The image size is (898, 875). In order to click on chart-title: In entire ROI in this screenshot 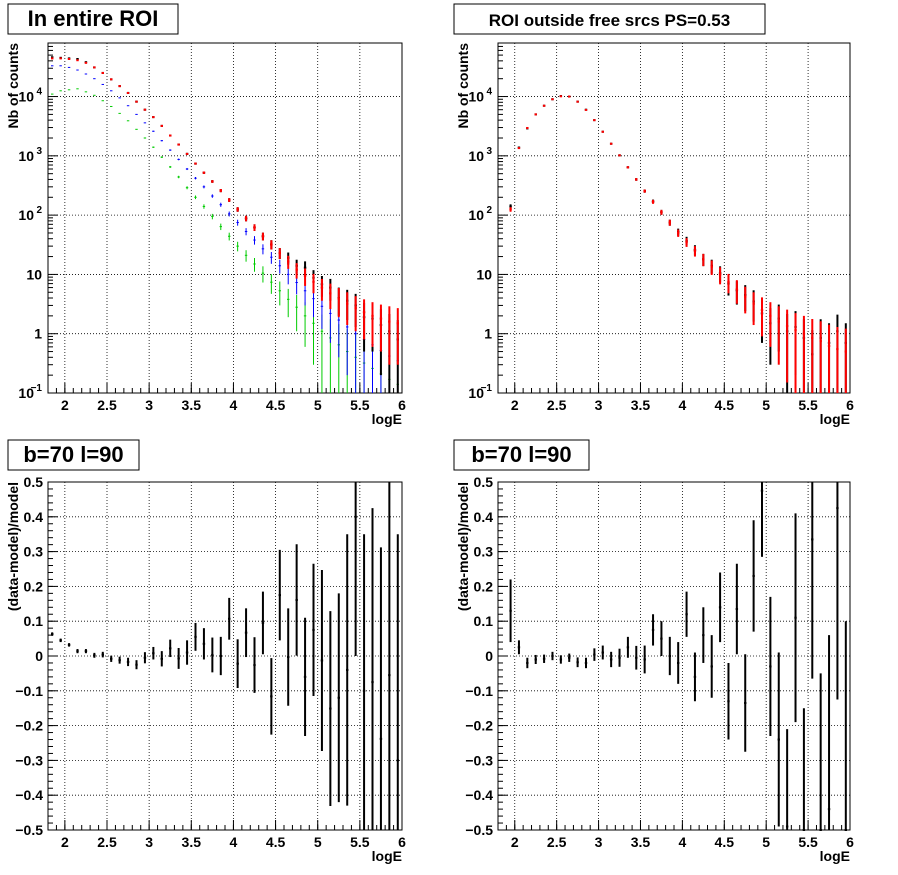, I will do `click(93, 18)`.